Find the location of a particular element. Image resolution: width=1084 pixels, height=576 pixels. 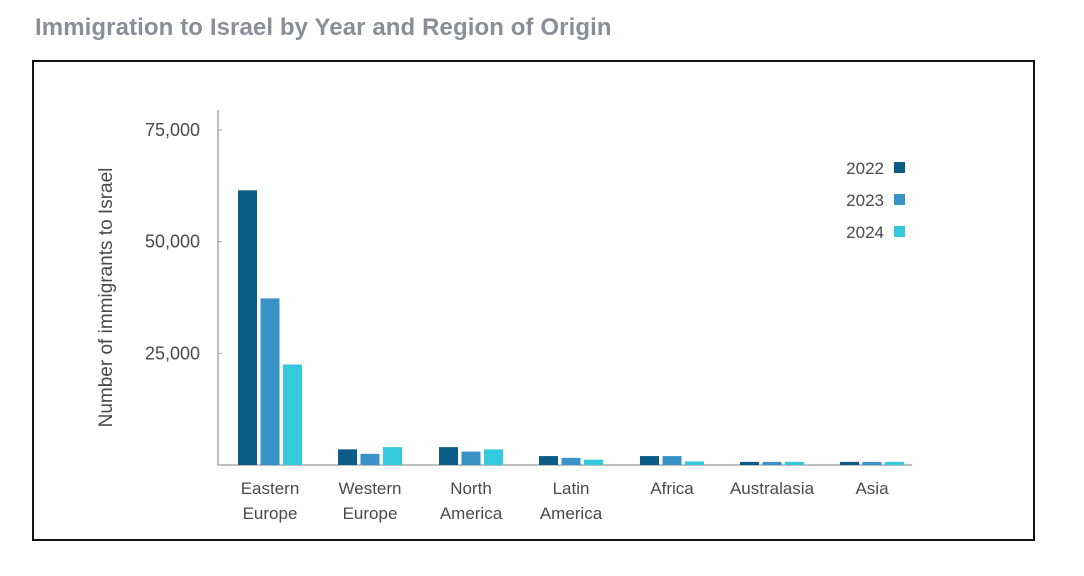

y-tick-label: 50,000 is located at coordinates (172, 242).